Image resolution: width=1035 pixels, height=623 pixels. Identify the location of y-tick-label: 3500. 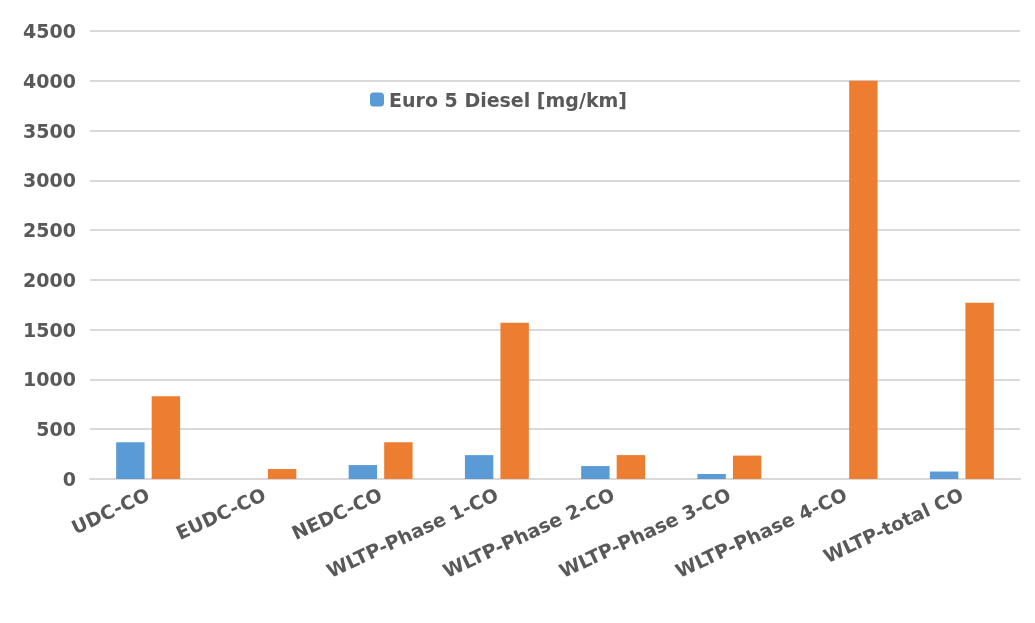
(49, 130).